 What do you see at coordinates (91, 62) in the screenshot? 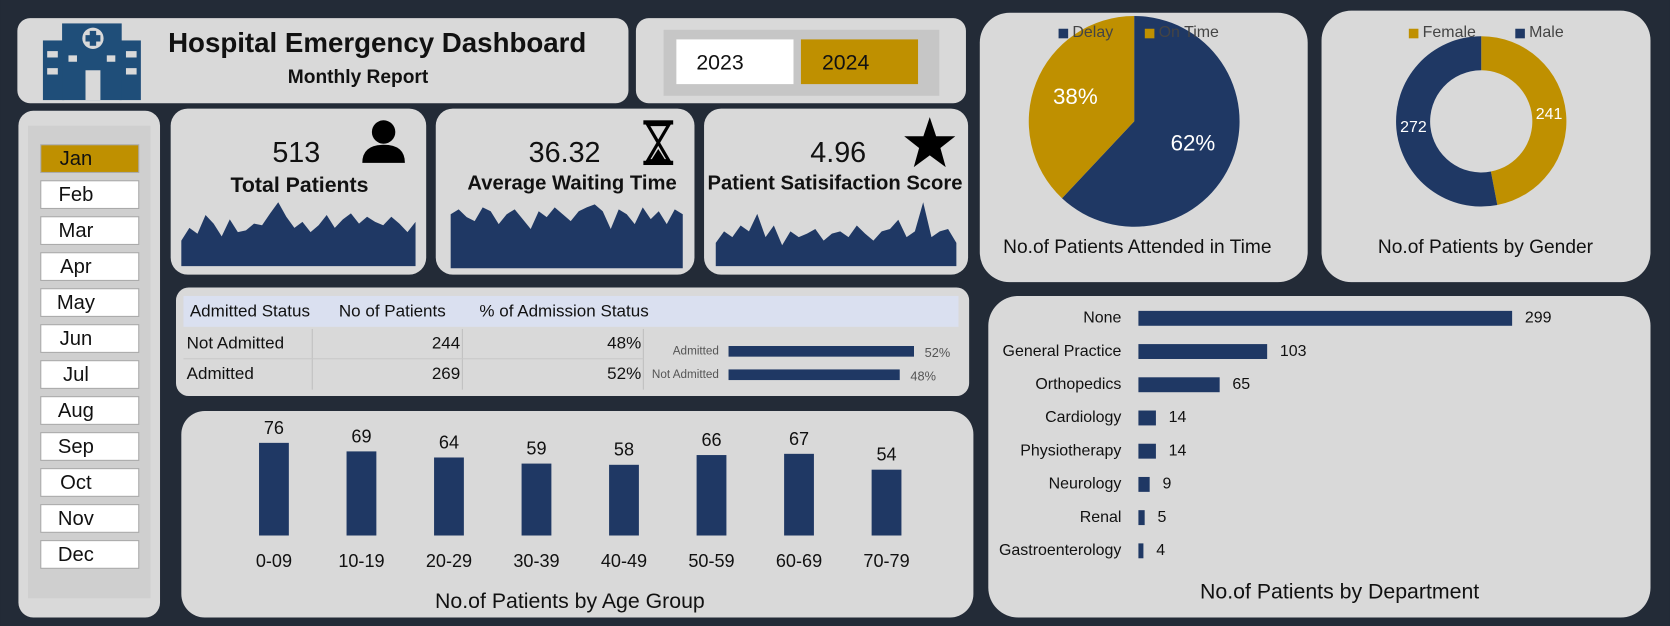
I see `hospital-icon` at bounding box center [91, 62].